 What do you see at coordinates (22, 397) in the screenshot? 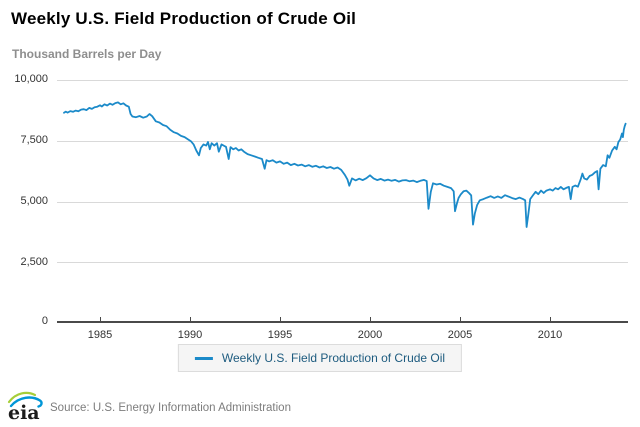
I see `eia-logo-green-arc-icon` at bounding box center [22, 397].